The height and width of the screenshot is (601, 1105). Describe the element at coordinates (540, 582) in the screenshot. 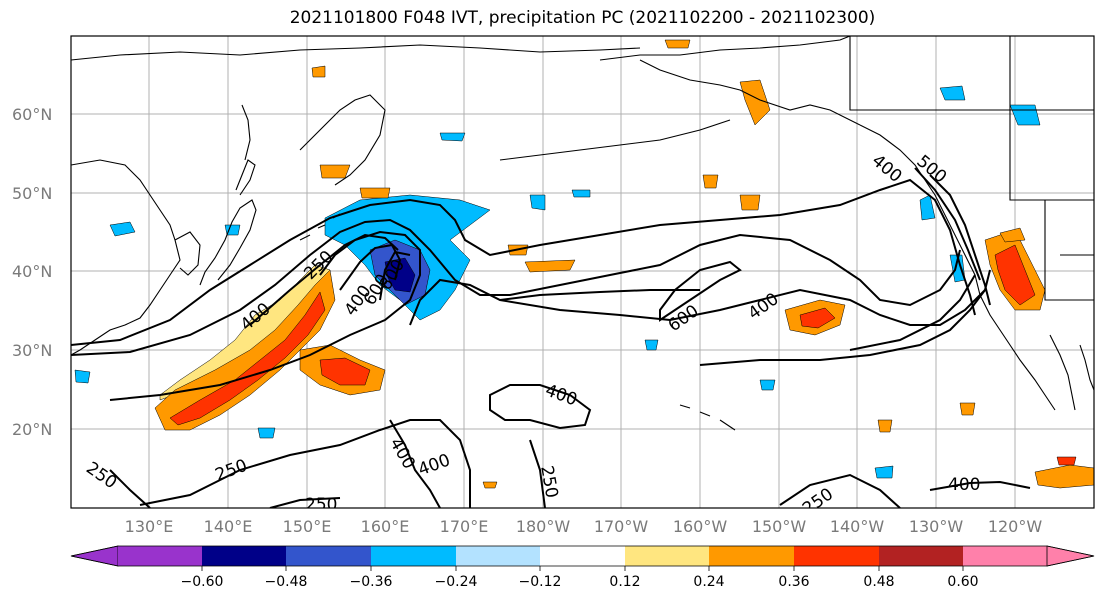

I see `colorbar-tick-label: −0.12` at that location.